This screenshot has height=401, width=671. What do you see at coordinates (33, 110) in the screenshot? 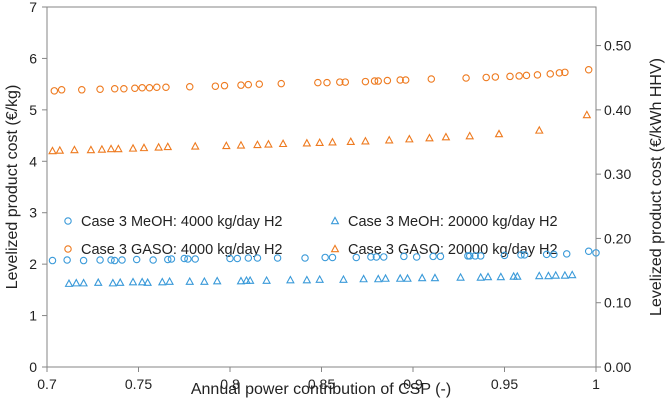
I see `y-tick-label: 5` at bounding box center [33, 110].